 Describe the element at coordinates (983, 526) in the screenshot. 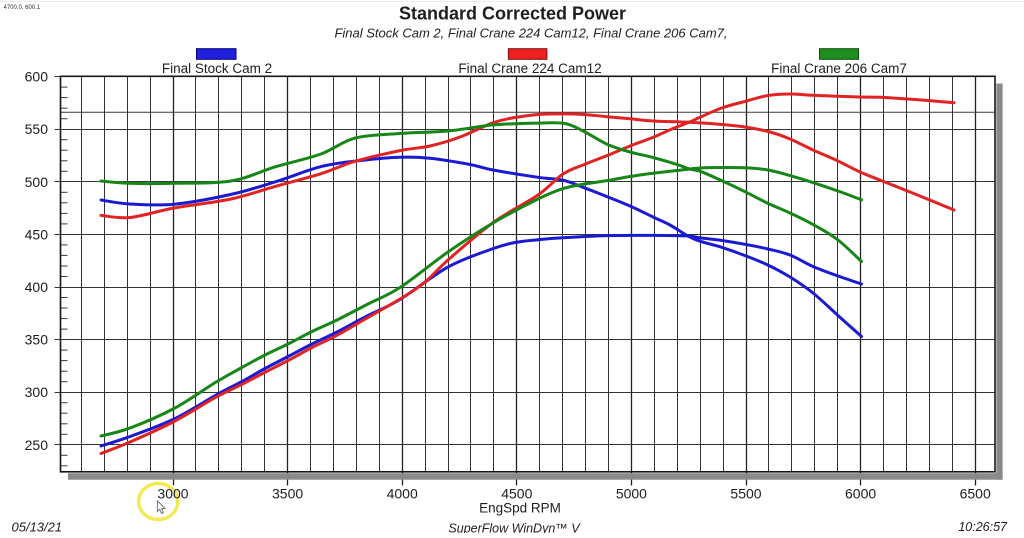

I see `svg-text: 10:26:57` at that location.